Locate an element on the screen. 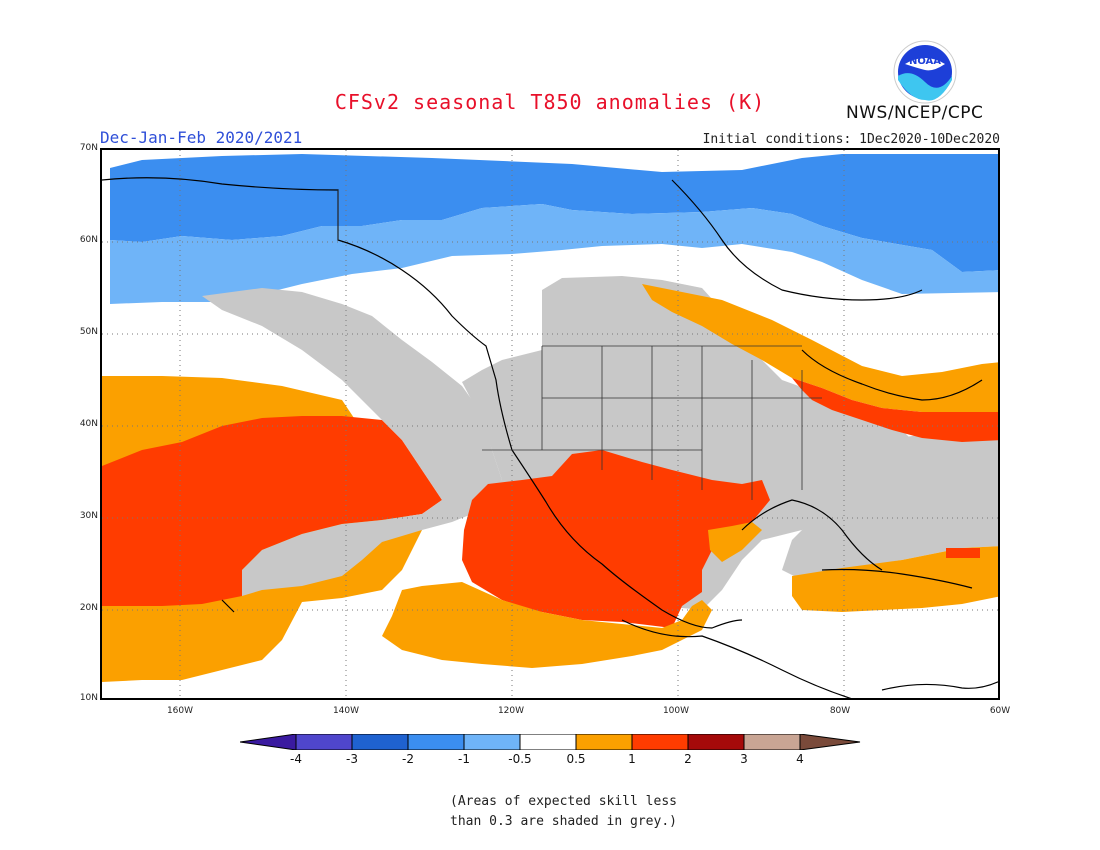  region-red-west is located at coordinates (272, 511).